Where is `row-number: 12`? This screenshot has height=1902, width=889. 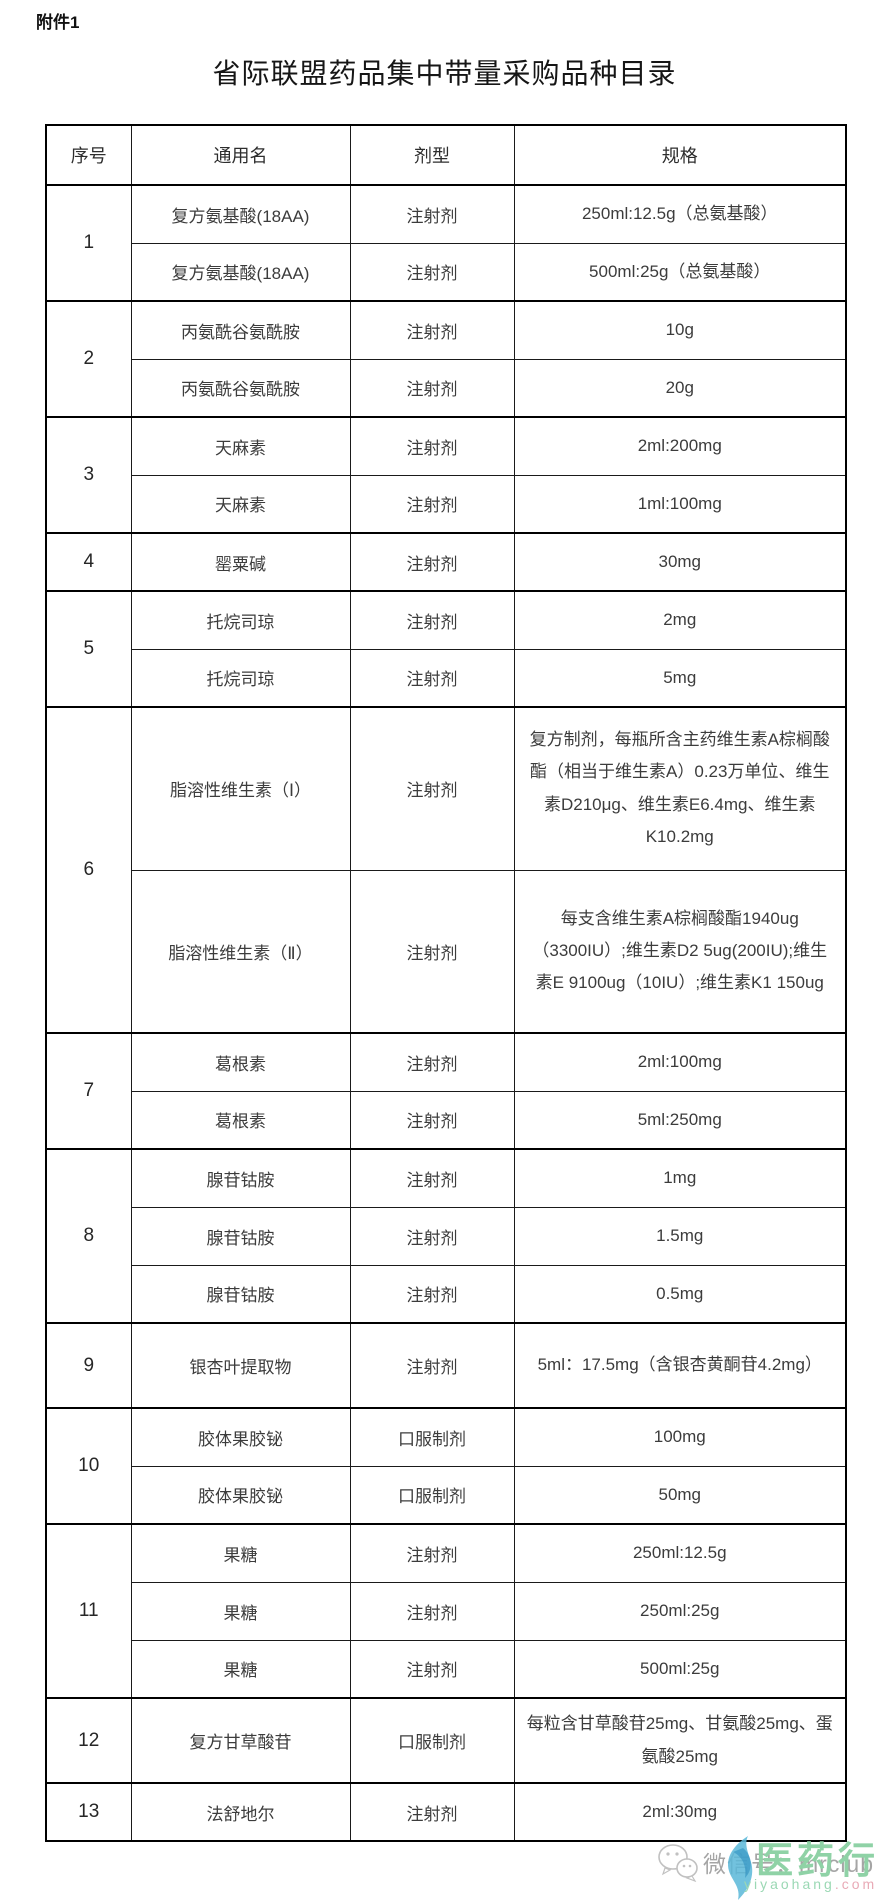 row-number: 12 is located at coordinates (88, 1740).